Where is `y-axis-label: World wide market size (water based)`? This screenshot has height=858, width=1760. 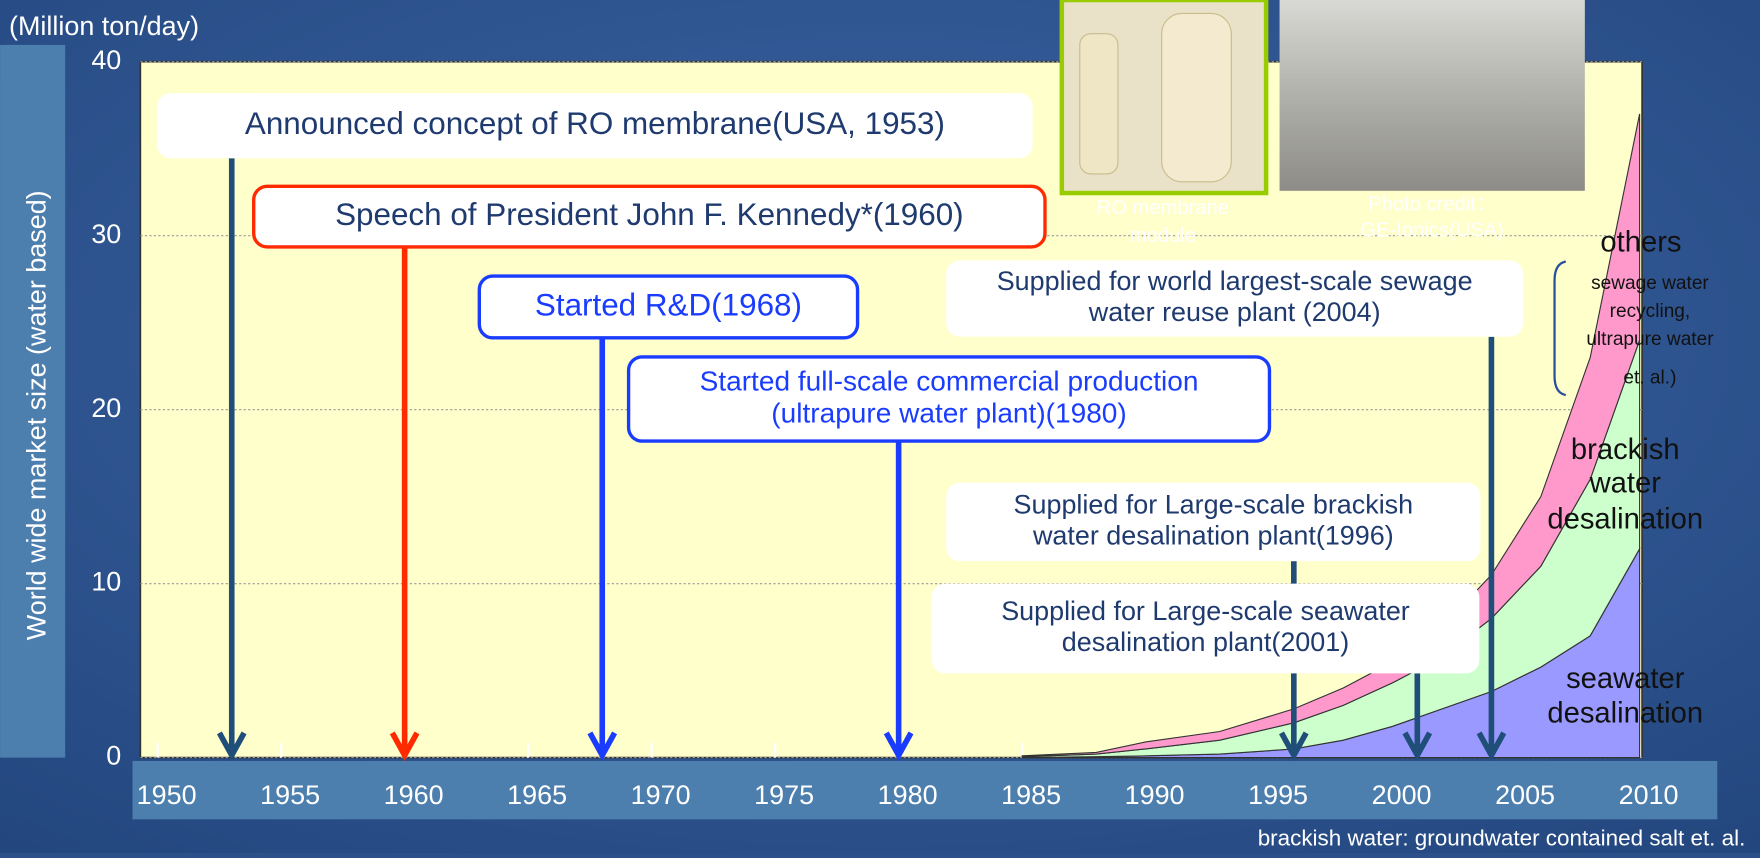
y-axis-label: World wide market size (water based) is located at coordinates (36, 415).